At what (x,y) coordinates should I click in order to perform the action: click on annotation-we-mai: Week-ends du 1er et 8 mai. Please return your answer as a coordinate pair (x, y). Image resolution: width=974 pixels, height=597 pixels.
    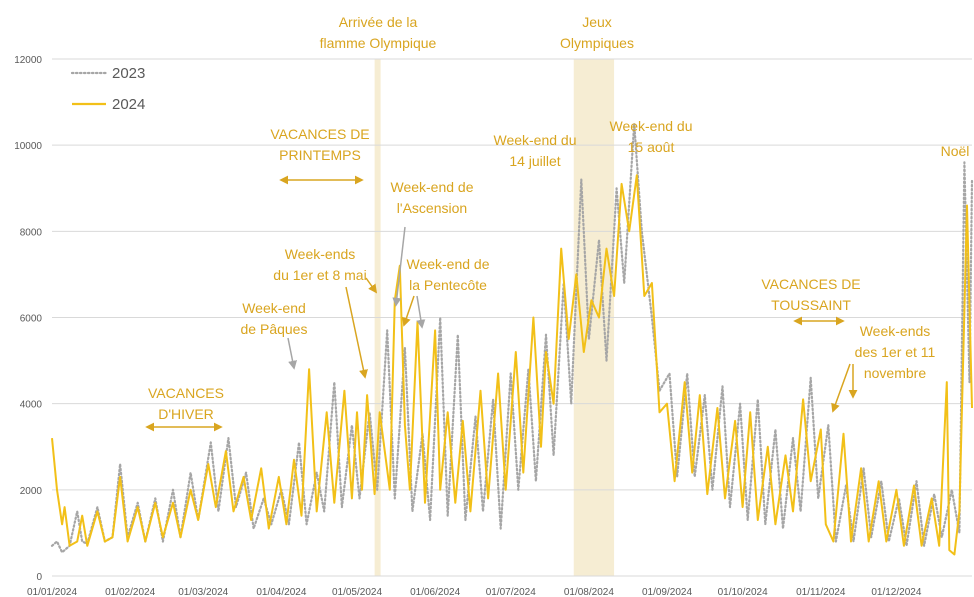
    Looking at the image, I should click on (319, 264).